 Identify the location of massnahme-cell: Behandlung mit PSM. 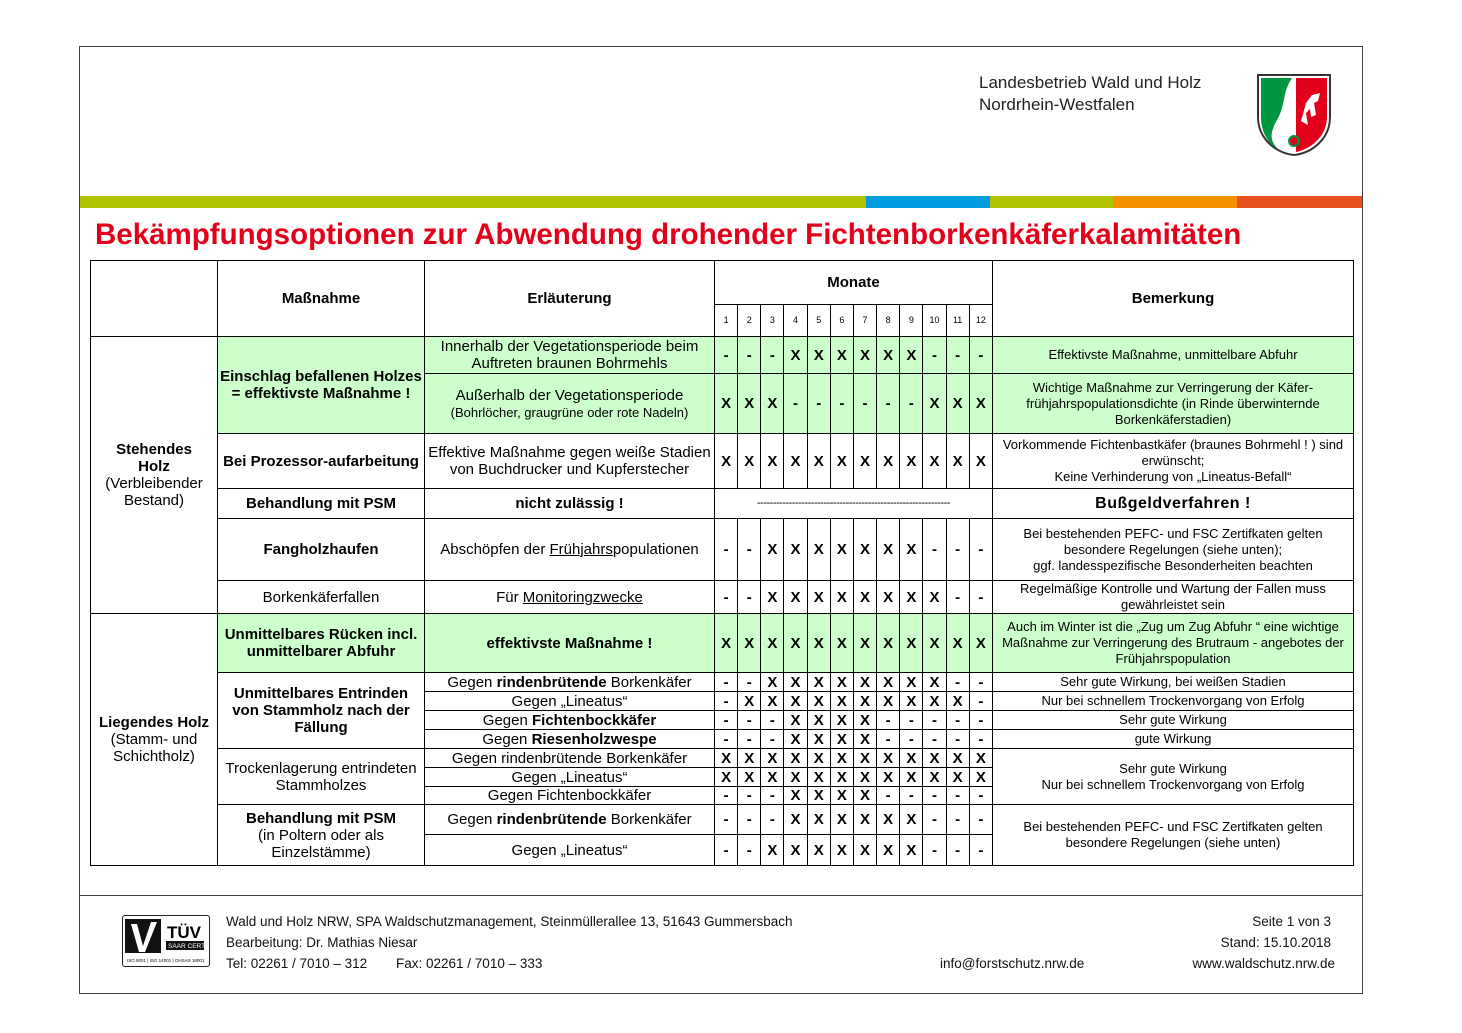
(321, 503).